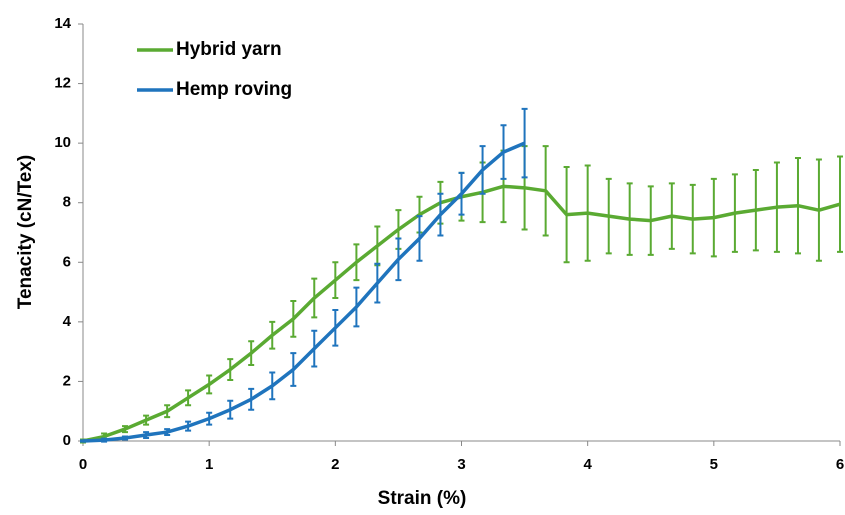  Describe the element at coordinates (714, 464) in the screenshot. I see `x-tick-label: 5` at that location.